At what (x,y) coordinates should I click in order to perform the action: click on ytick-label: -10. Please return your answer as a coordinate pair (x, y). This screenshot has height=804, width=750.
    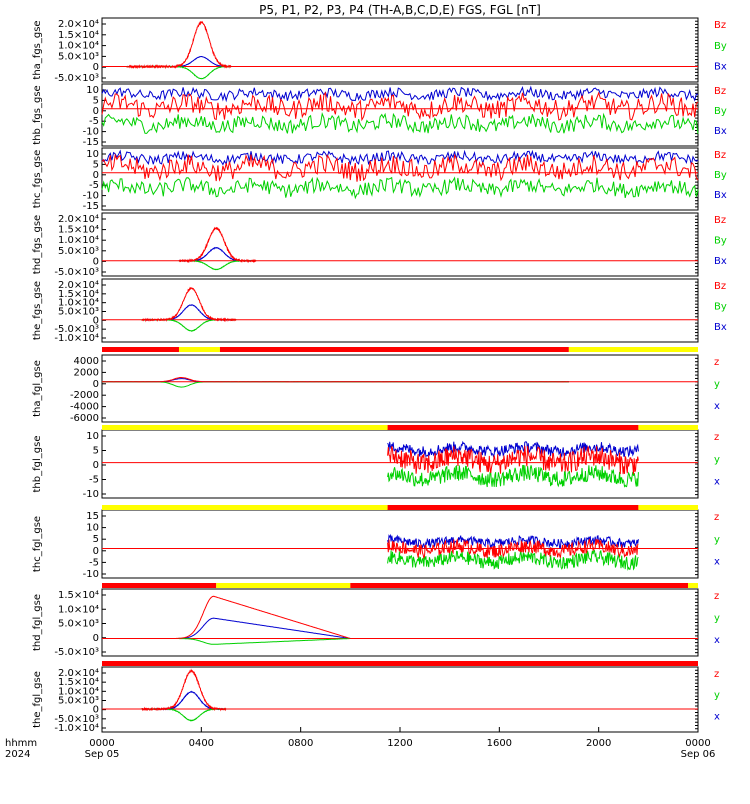
    Looking at the image, I should click on (91, 196).